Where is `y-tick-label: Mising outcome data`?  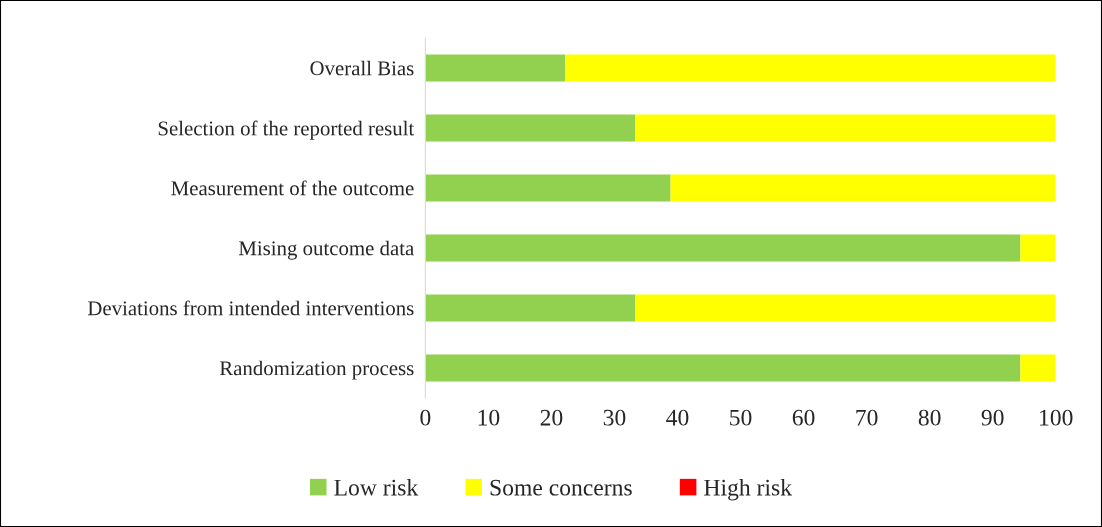 y-tick-label: Mising outcome data is located at coordinates (326, 250).